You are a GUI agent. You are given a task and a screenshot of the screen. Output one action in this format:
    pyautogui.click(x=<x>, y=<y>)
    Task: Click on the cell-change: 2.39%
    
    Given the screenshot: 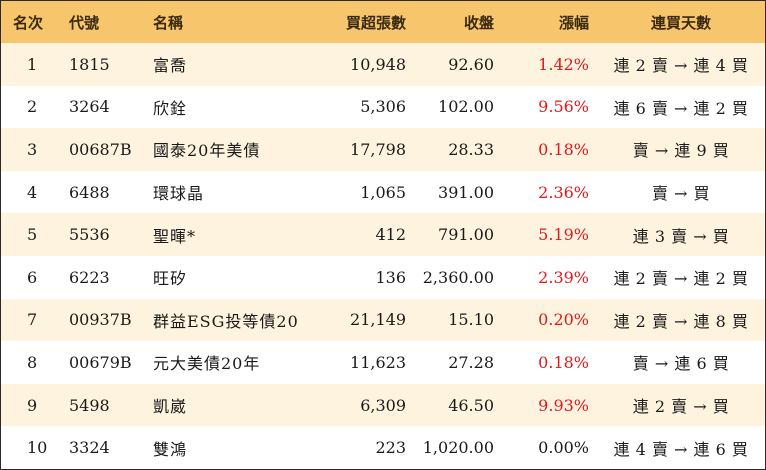 What is the action you would take?
    pyautogui.click(x=563, y=277)
    